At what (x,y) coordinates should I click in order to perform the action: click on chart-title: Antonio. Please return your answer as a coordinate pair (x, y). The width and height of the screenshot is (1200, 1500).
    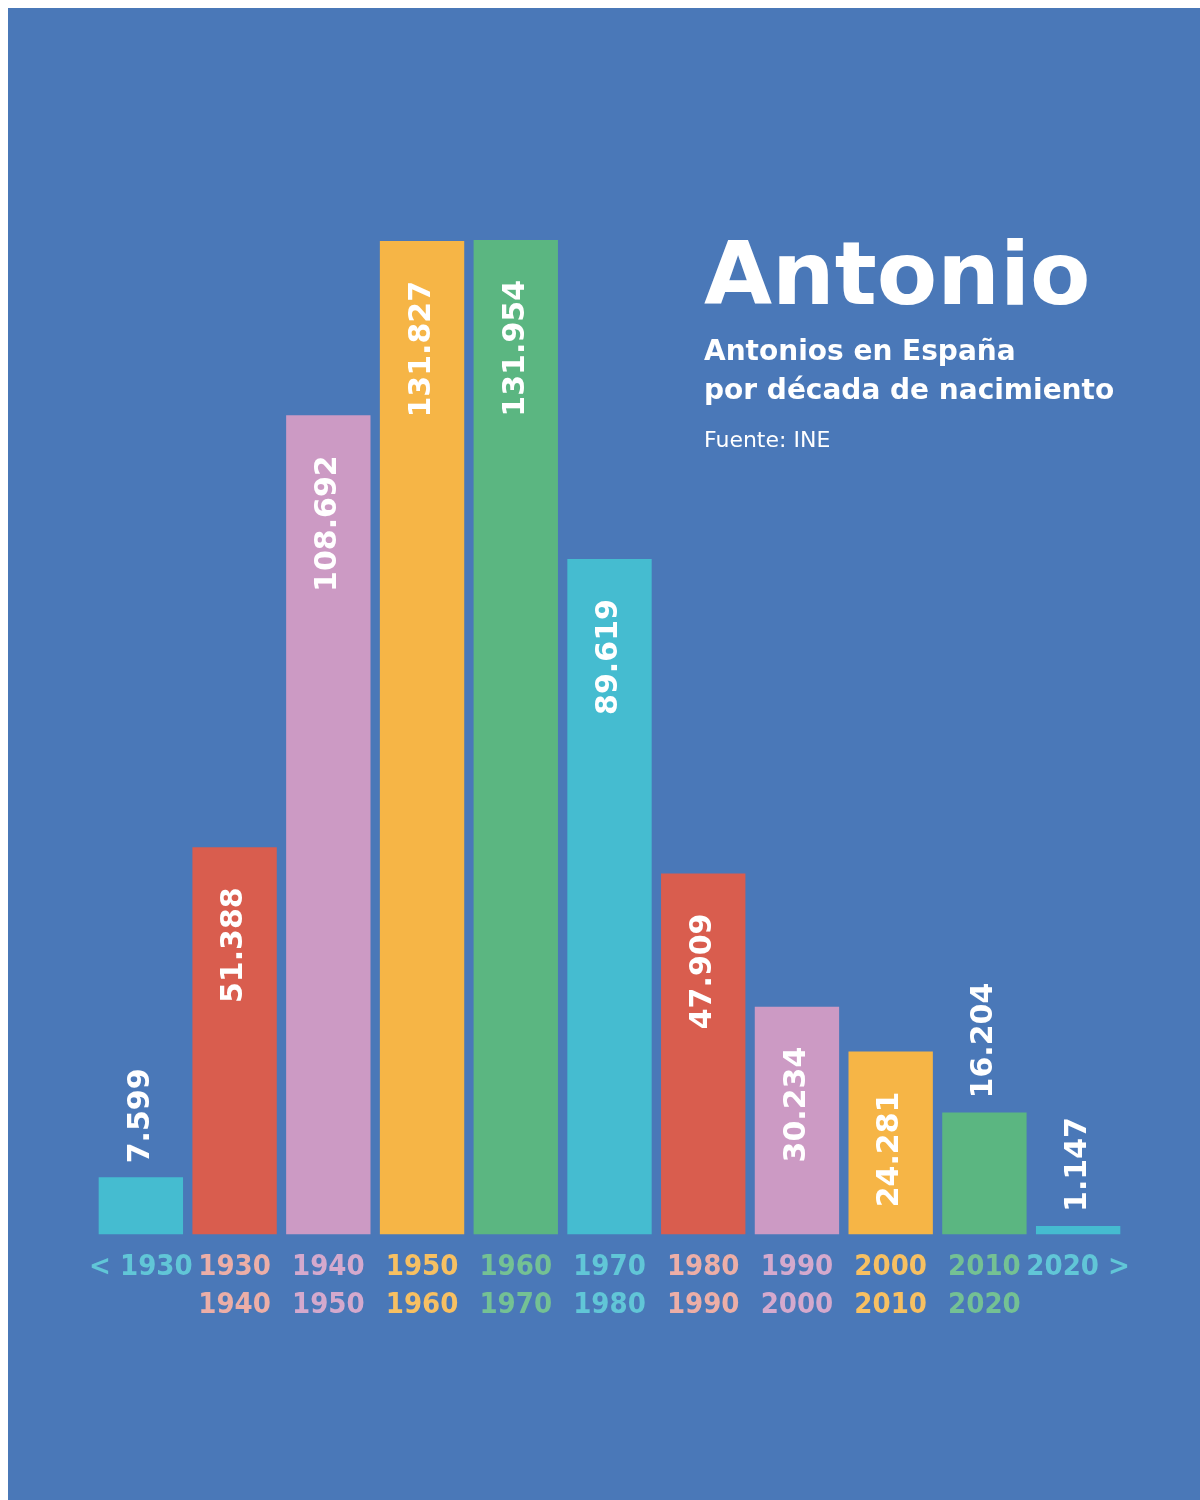
    Looking at the image, I should click on (898, 273).